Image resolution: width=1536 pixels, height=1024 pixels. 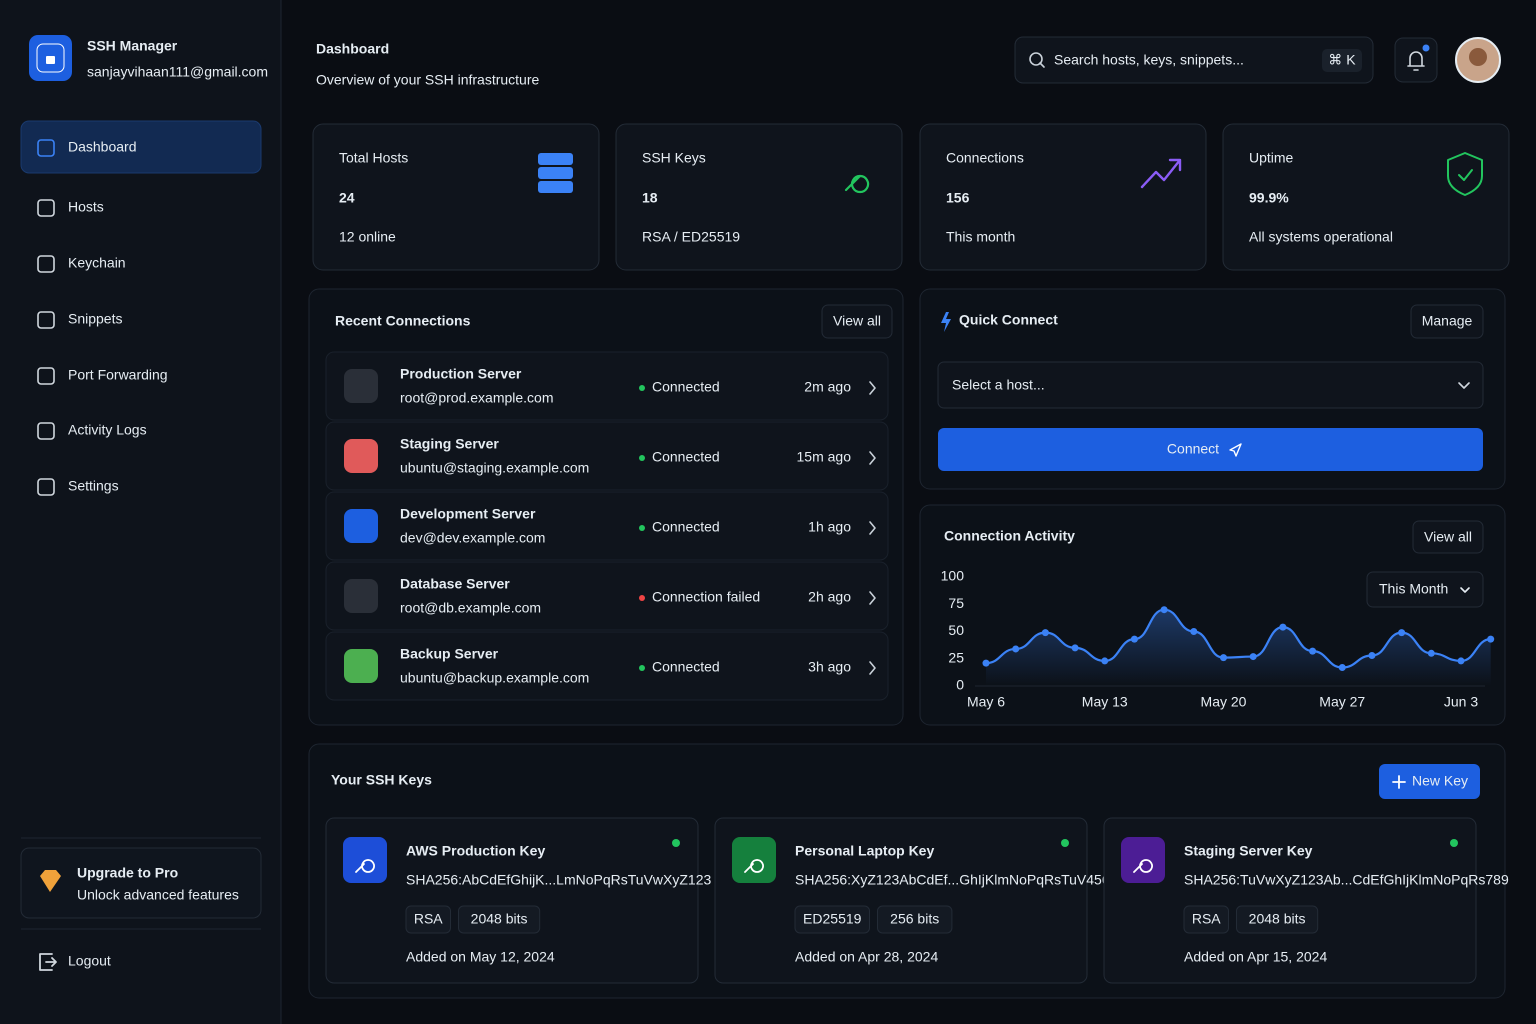 What do you see at coordinates (1429, 781) in the screenshot?
I see `new-key-button` at bounding box center [1429, 781].